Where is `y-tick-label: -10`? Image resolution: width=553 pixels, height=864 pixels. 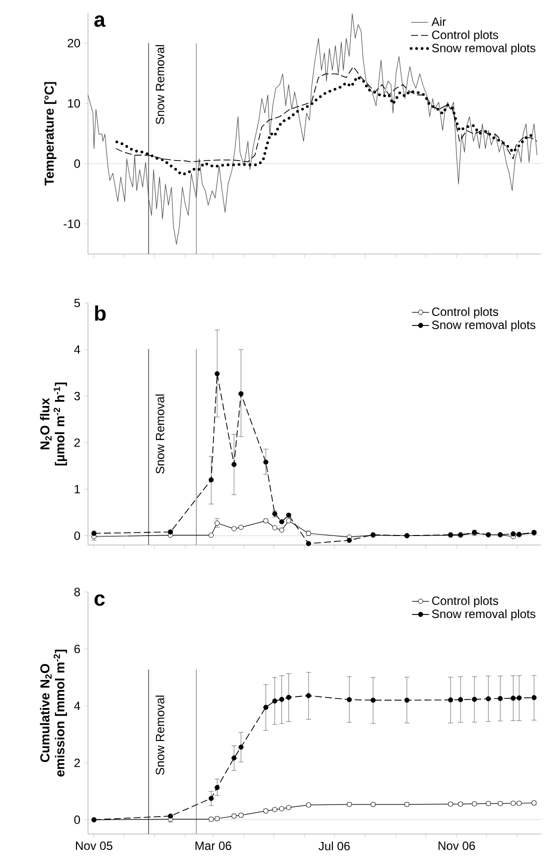
y-tick-label: -10 is located at coordinates (72, 224).